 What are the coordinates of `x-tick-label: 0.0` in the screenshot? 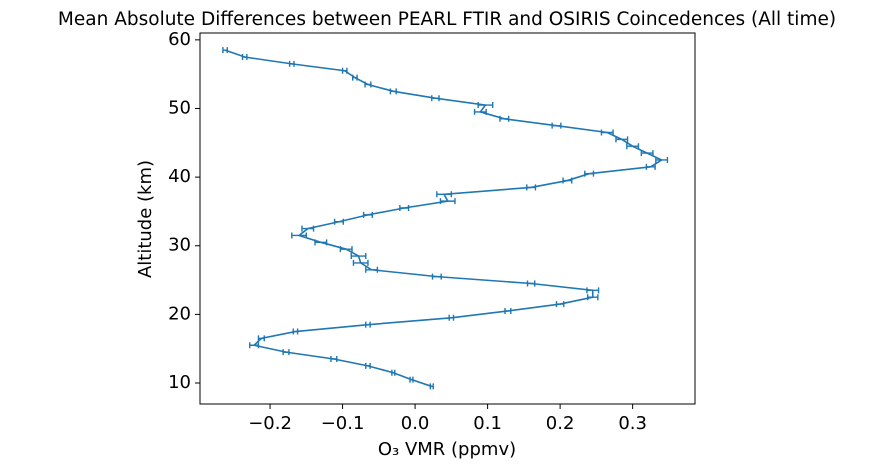 It's located at (415, 423).